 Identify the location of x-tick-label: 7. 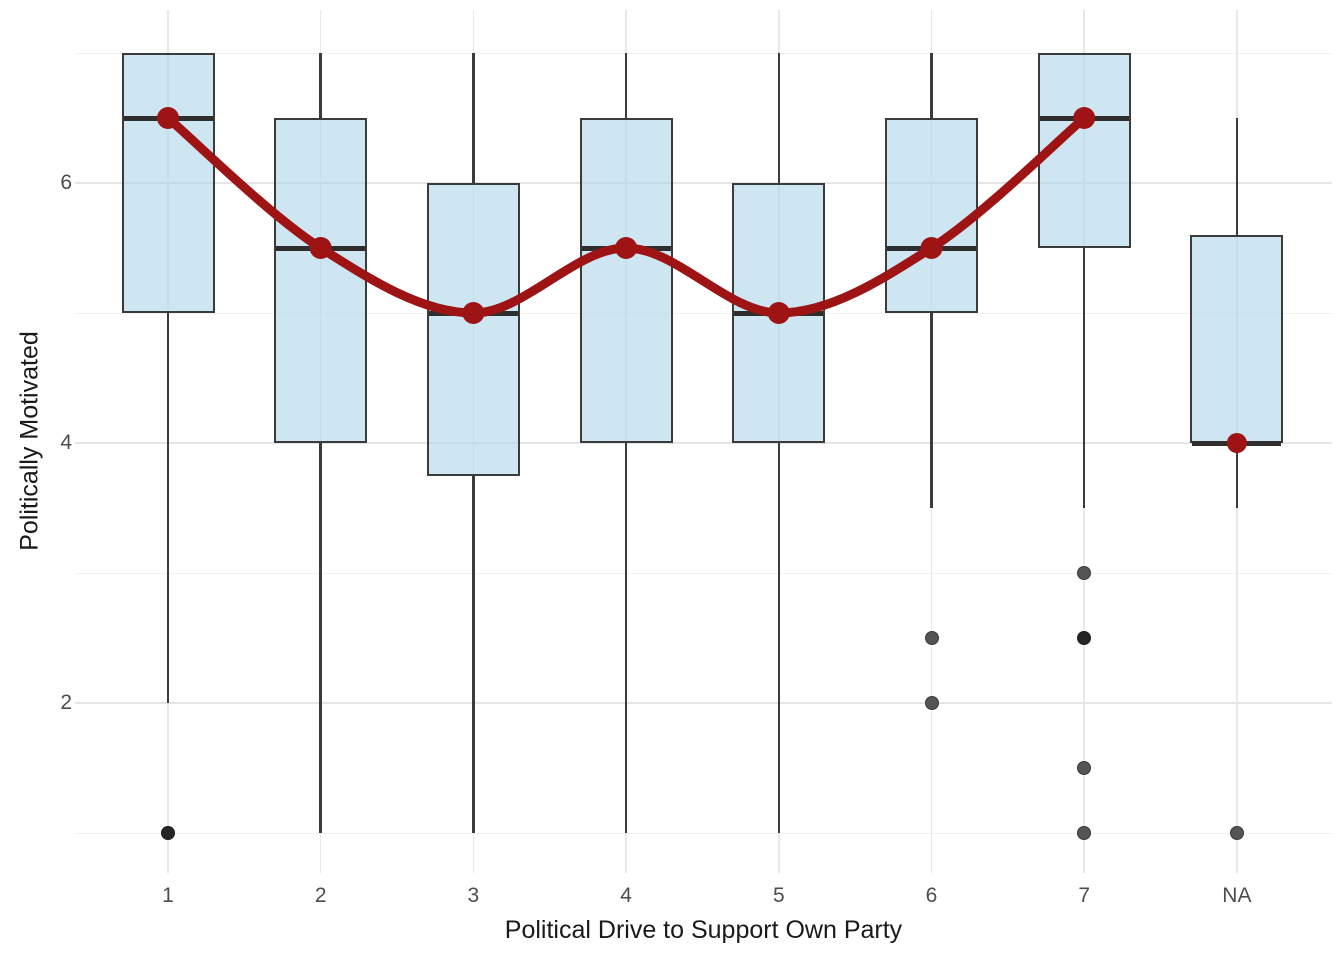
(1084, 895).